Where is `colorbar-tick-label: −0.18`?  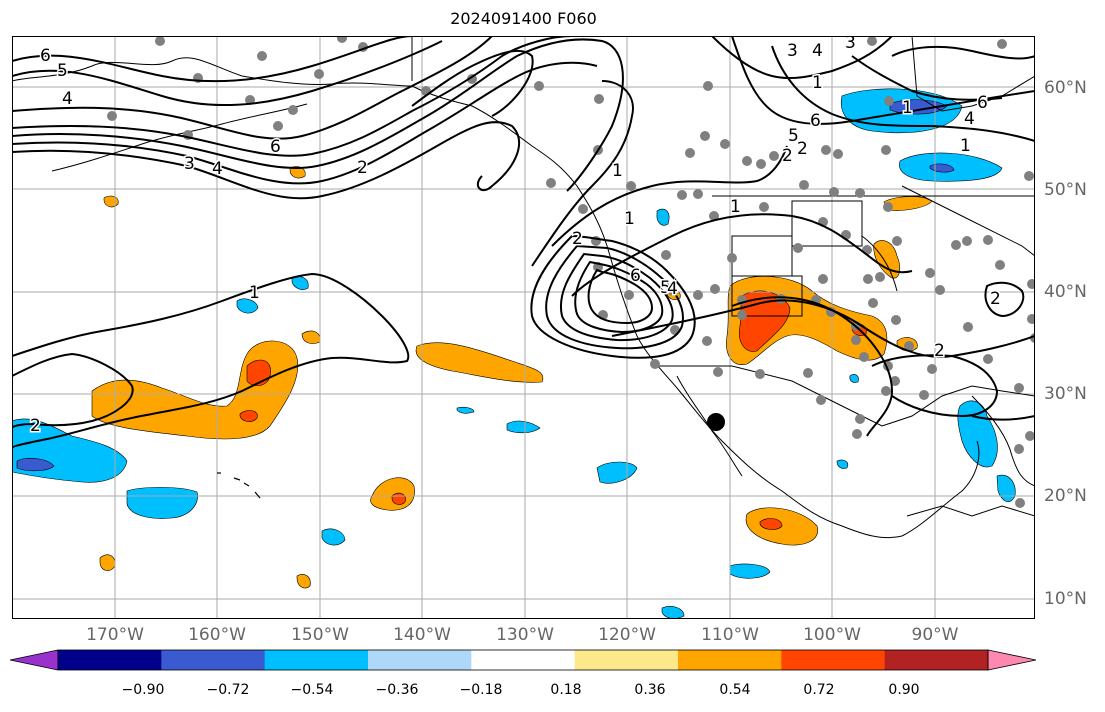
colorbar-tick-label: −0.18 is located at coordinates (481, 690).